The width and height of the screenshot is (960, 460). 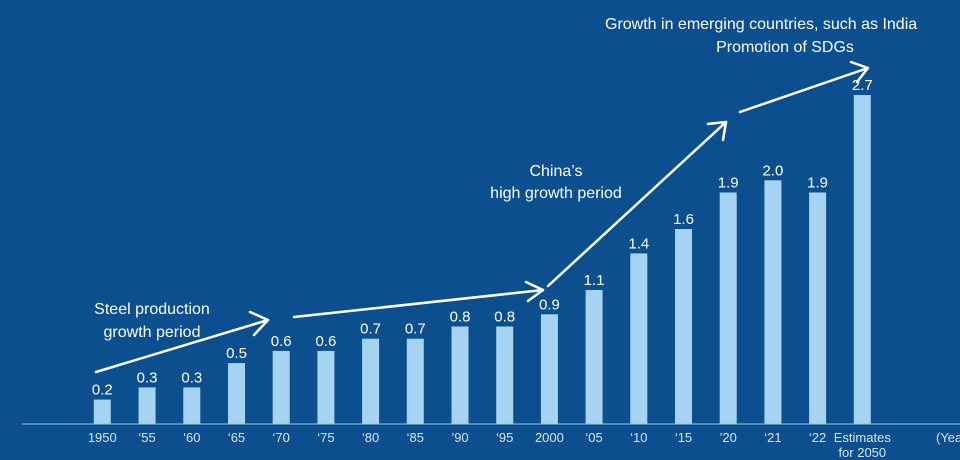 I want to click on x-unit-label: (Year), so click(x=948, y=437).